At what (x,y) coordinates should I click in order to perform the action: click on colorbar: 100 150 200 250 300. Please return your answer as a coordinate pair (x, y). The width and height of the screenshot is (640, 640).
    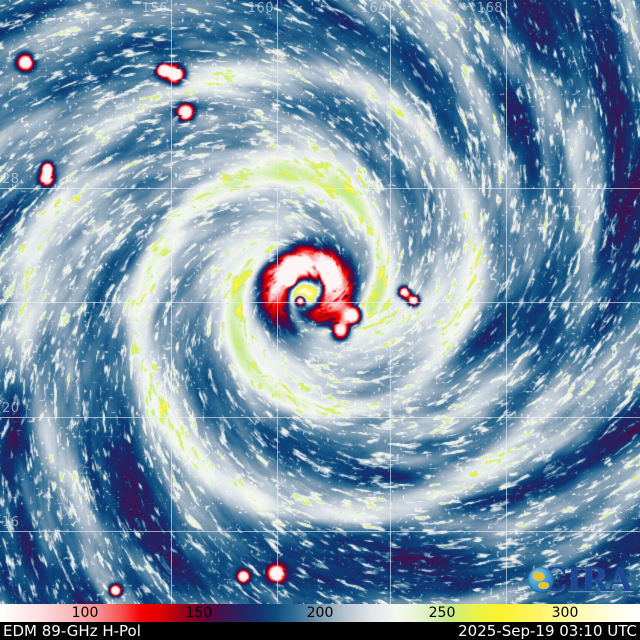
    Looking at the image, I should click on (320, 613).